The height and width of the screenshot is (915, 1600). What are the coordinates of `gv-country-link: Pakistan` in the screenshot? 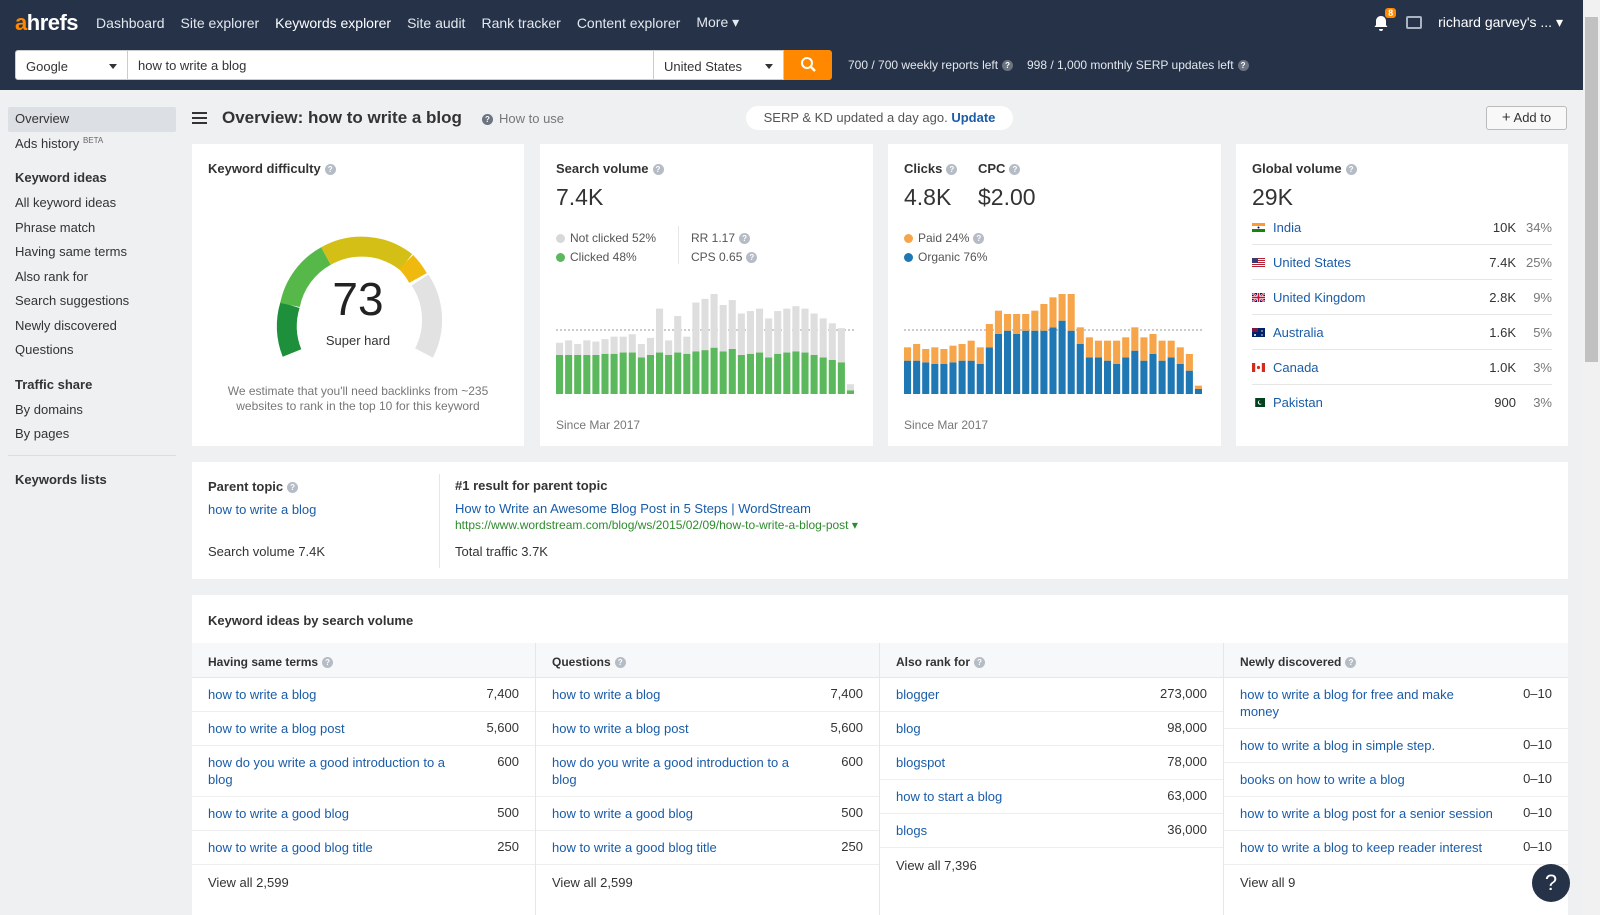 It's located at (1298, 402).